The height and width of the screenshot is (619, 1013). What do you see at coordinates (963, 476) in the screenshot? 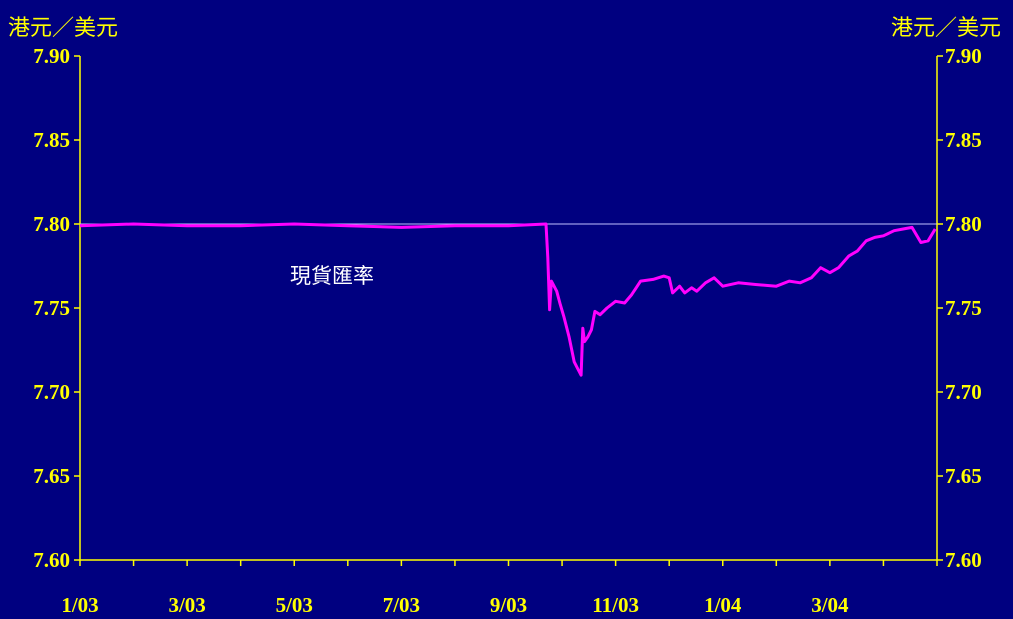
I see `y-tick-label-right: 7.65` at bounding box center [963, 476].